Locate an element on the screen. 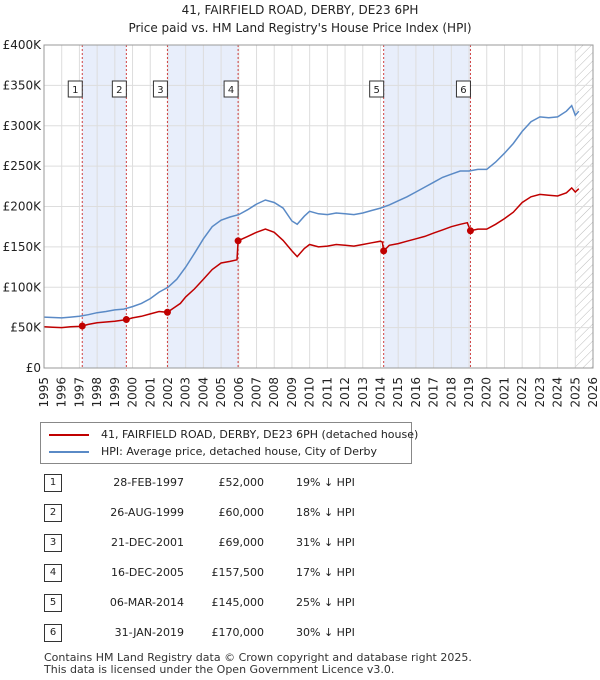 Image resolution: width=600 pixels, height=680 pixels. x-tick-label: 2009 is located at coordinates (292, 392).